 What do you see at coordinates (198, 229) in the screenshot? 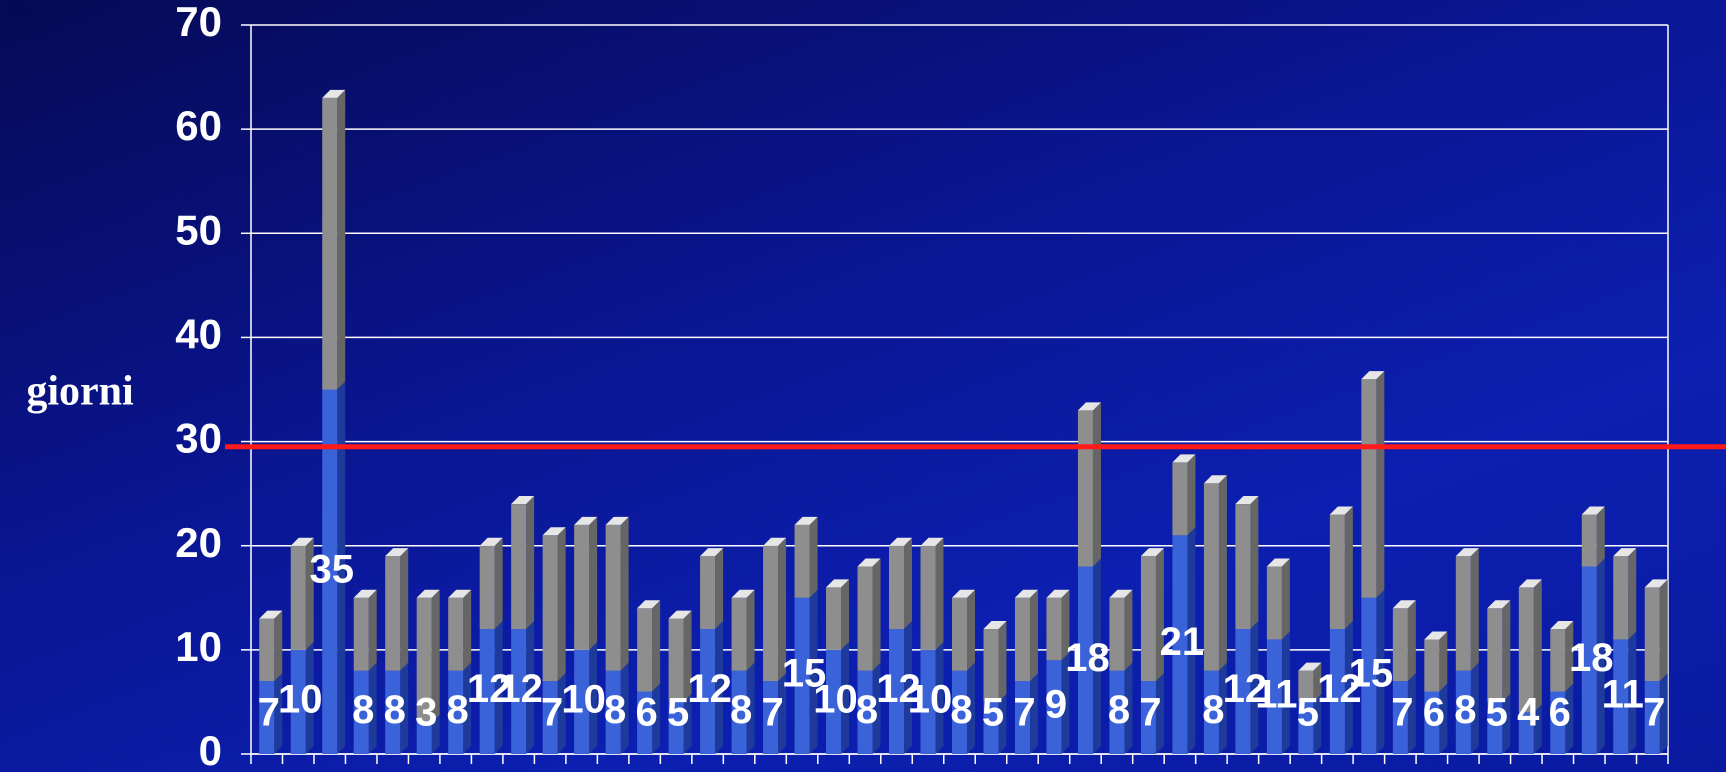
I see `y-tick-label: 50` at bounding box center [198, 229].